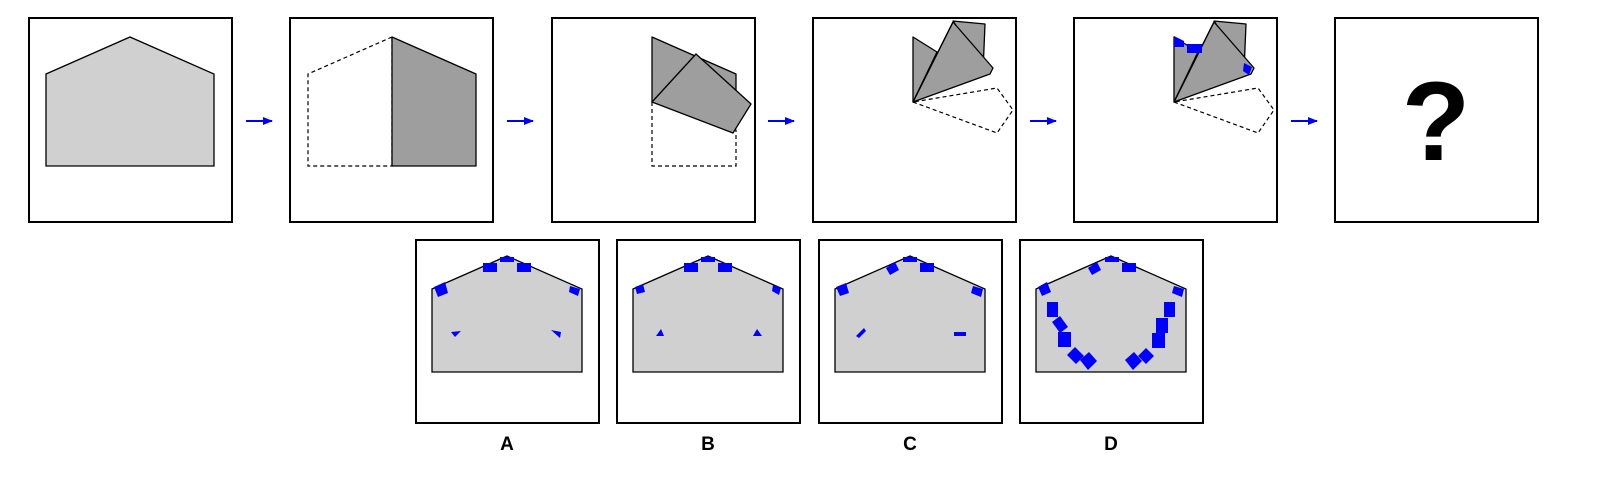  Describe the element at coordinates (130, 101) in the screenshot. I see `pentagon-sheet` at that location.